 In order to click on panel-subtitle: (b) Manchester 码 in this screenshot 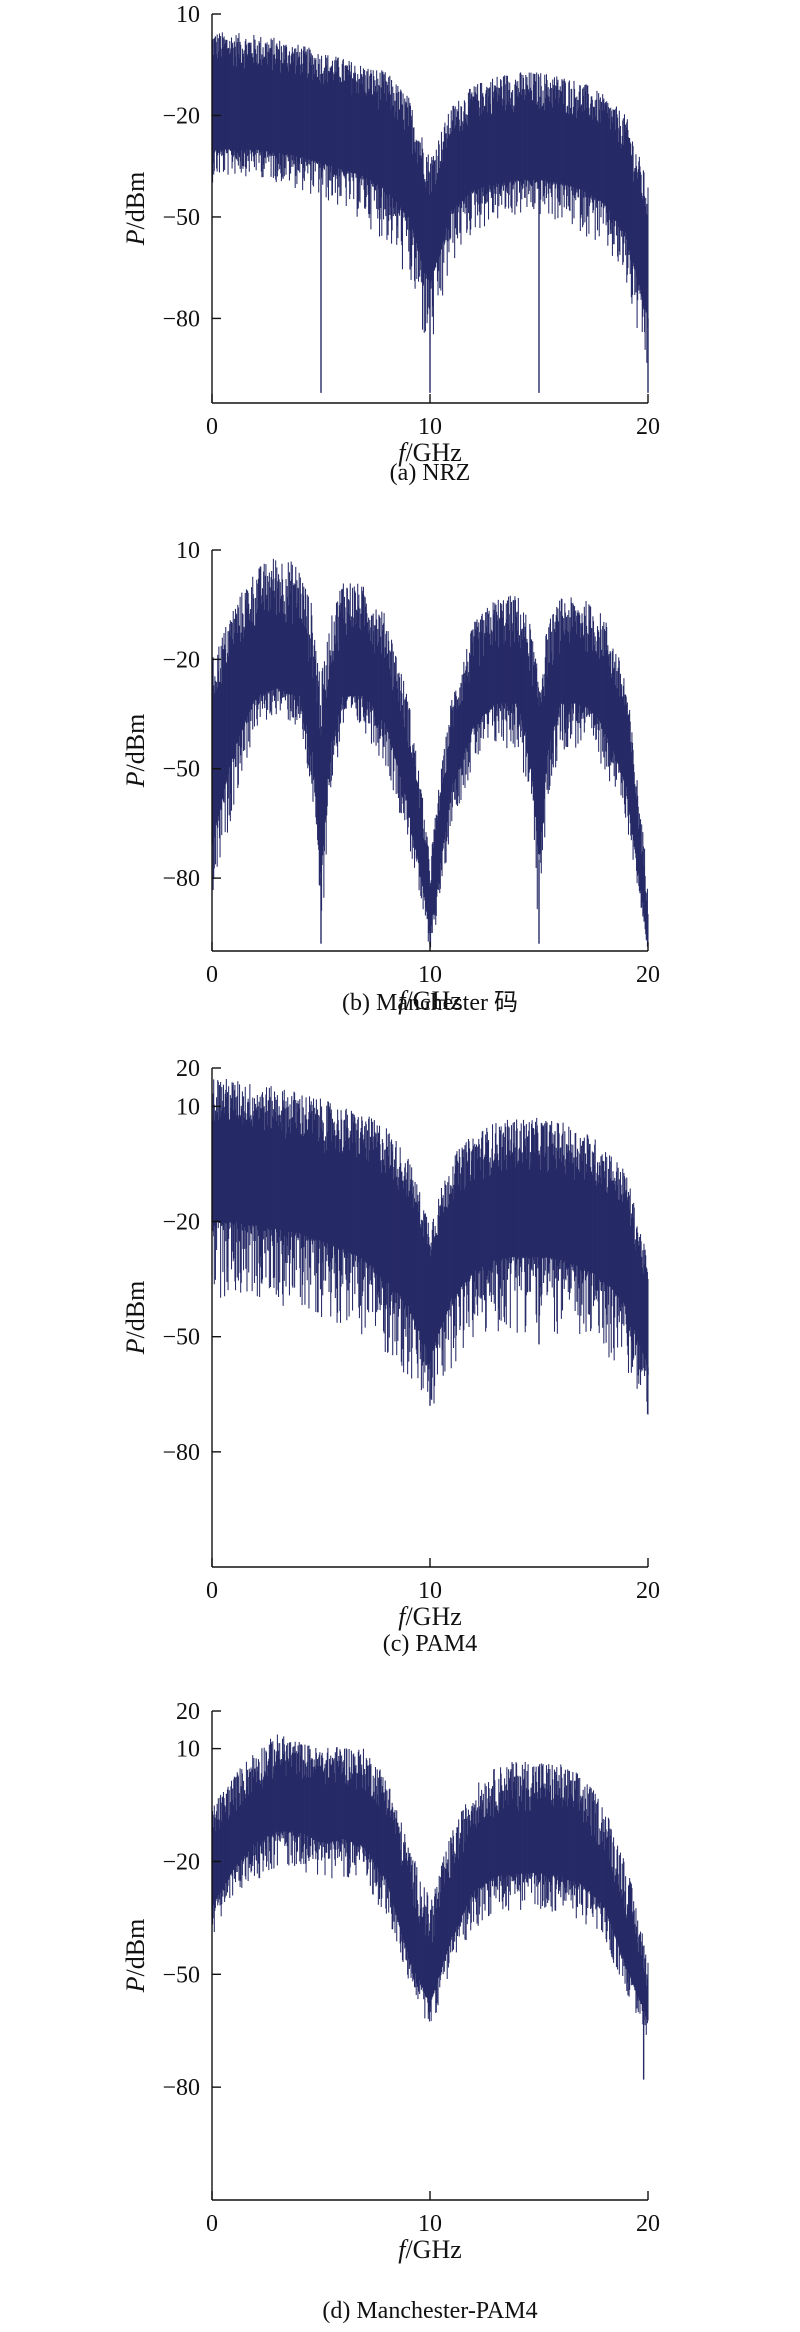, I will do `click(430, 1003)`.